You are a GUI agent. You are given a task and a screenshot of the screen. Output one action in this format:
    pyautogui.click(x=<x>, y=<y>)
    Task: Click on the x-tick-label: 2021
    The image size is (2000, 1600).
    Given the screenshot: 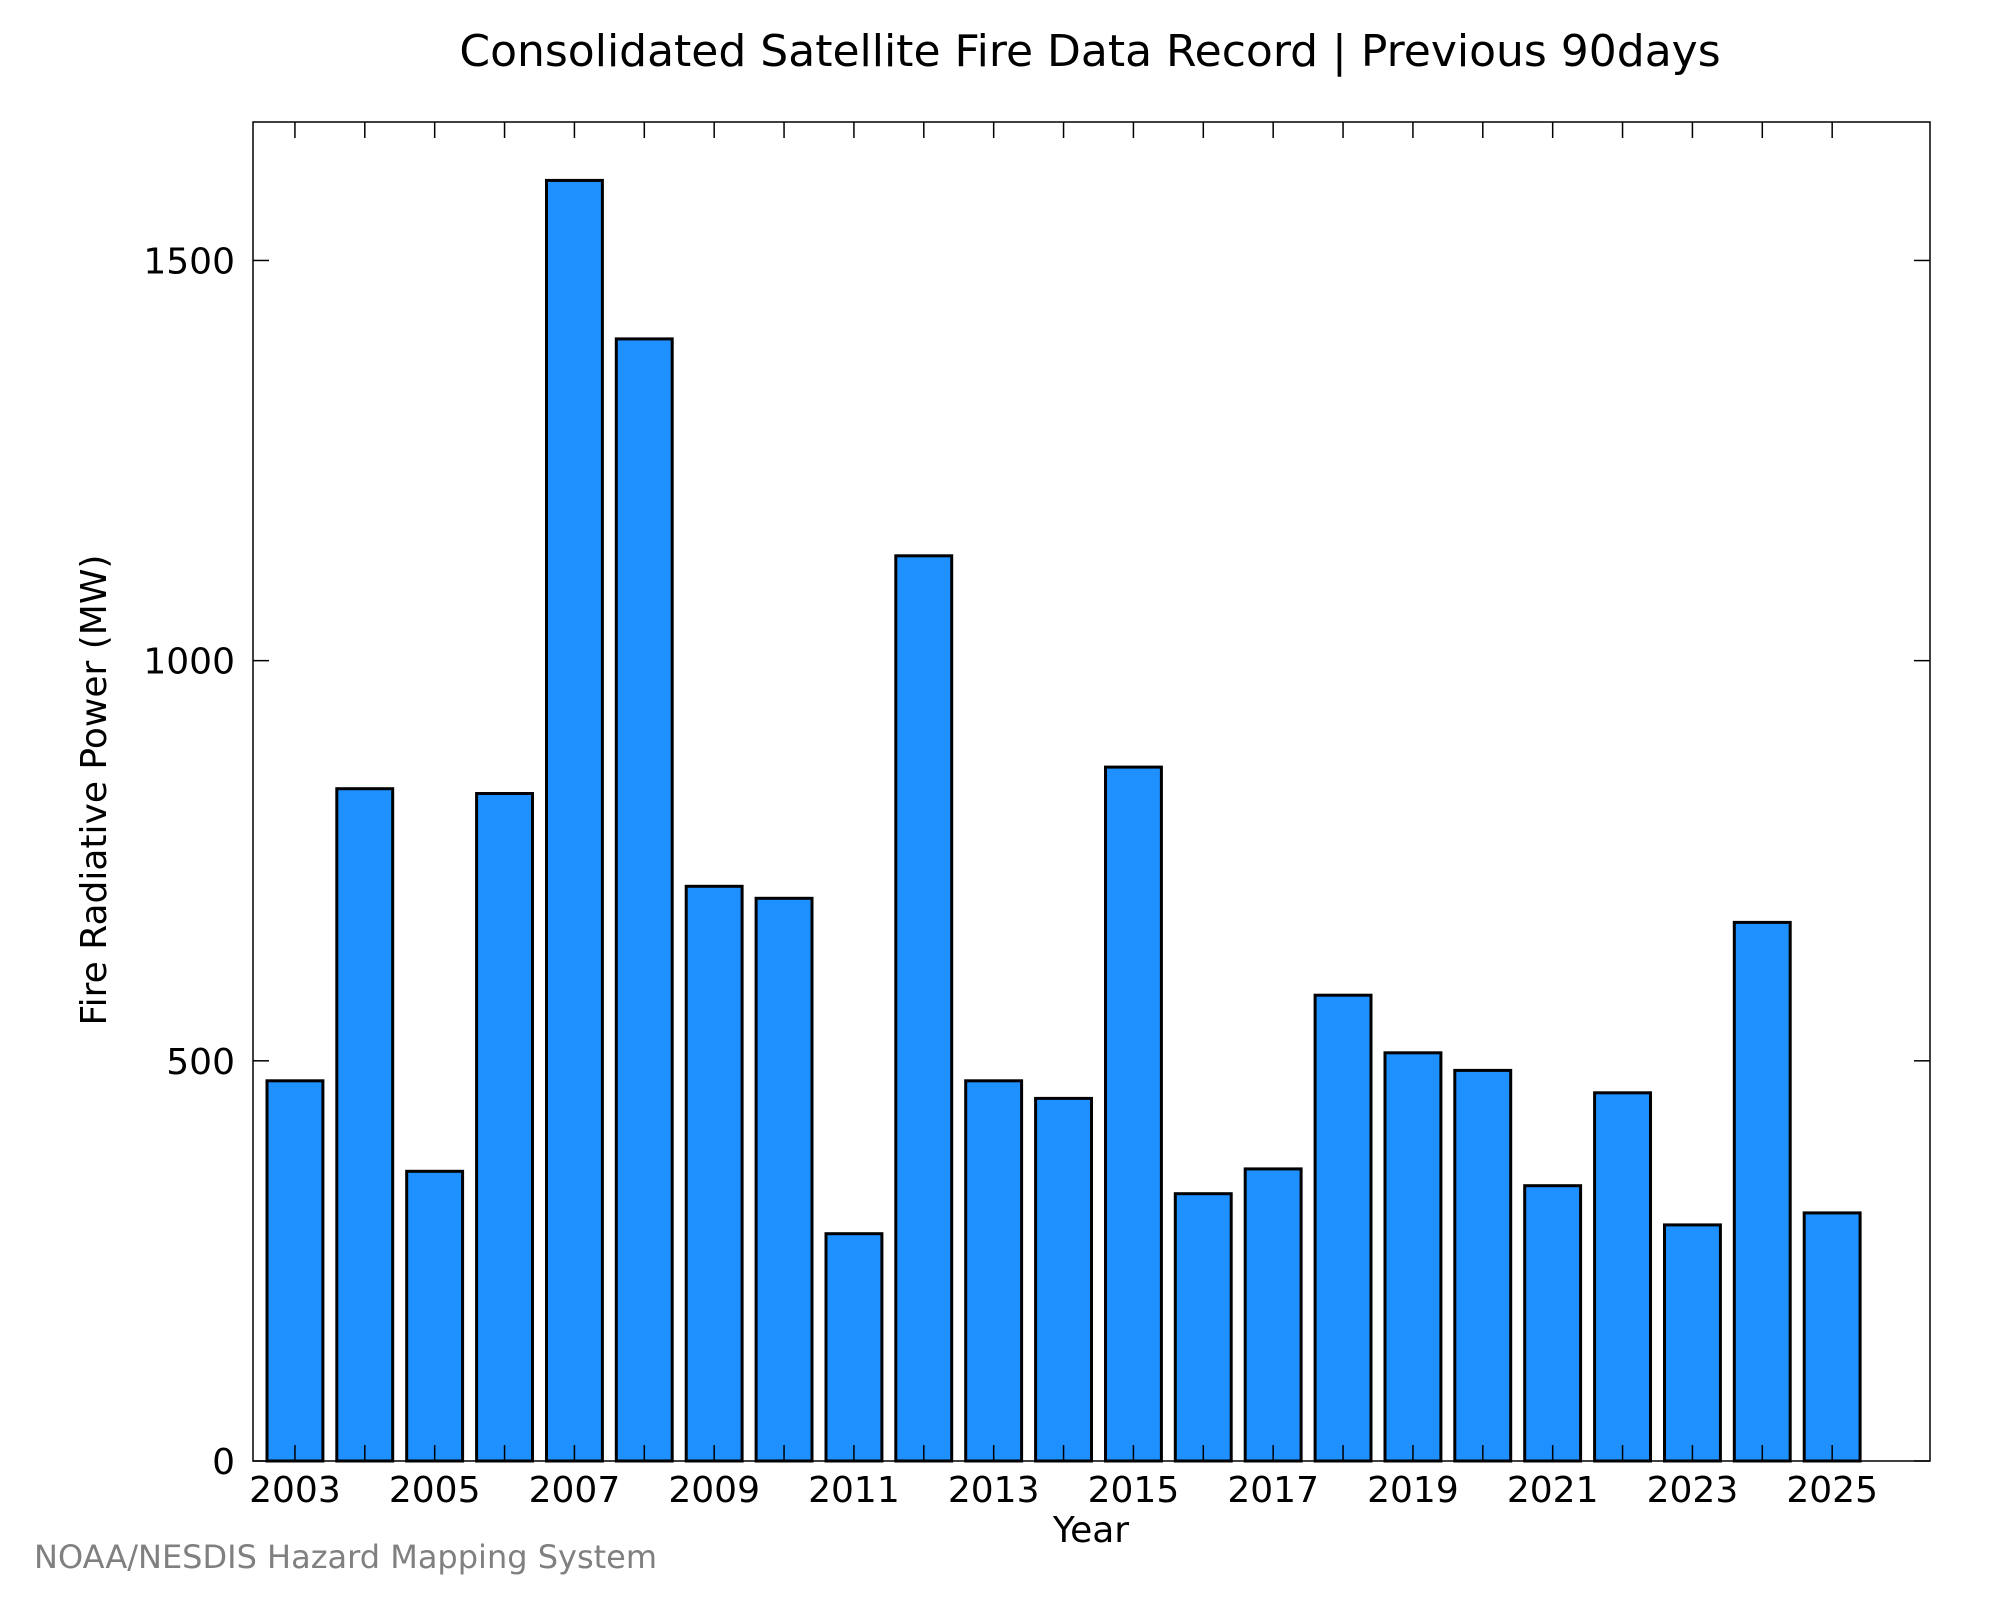 What is the action you would take?
    pyautogui.click(x=1553, y=1490)
    